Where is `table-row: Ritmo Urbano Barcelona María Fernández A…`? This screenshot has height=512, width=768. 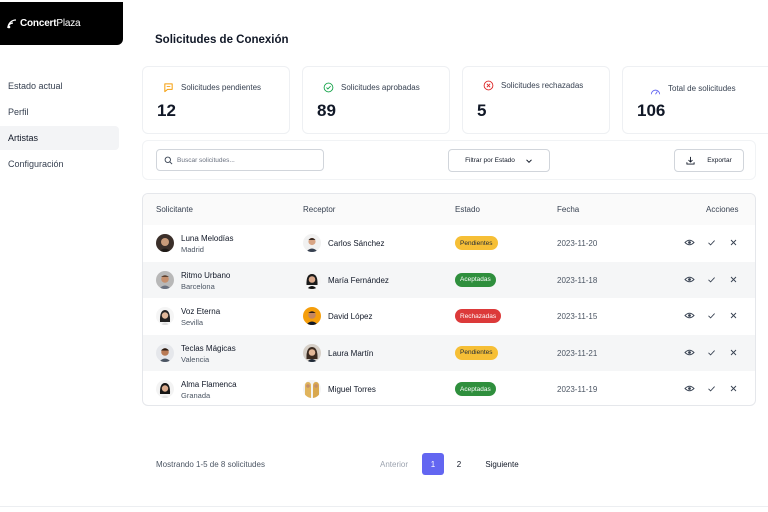
table-row: Ritmo Urbano Barcelona María Fernández A… is located at coordinates (449, 279).